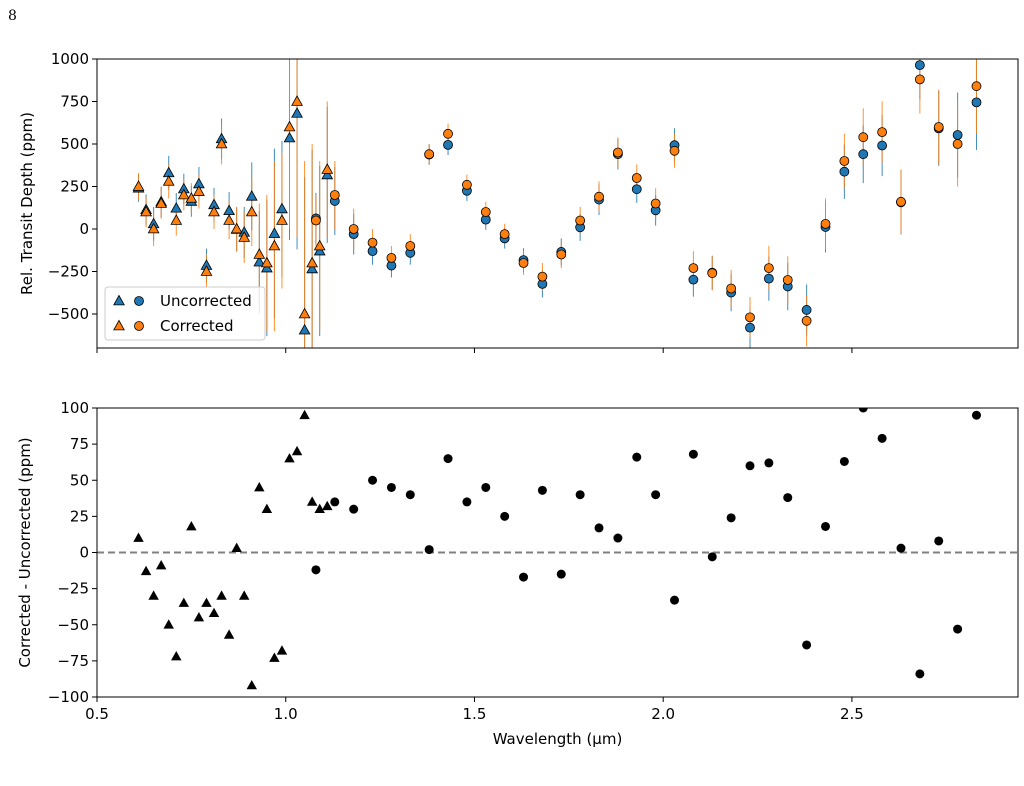  I want to click on y-tick-label: 100, so click(74, 408).